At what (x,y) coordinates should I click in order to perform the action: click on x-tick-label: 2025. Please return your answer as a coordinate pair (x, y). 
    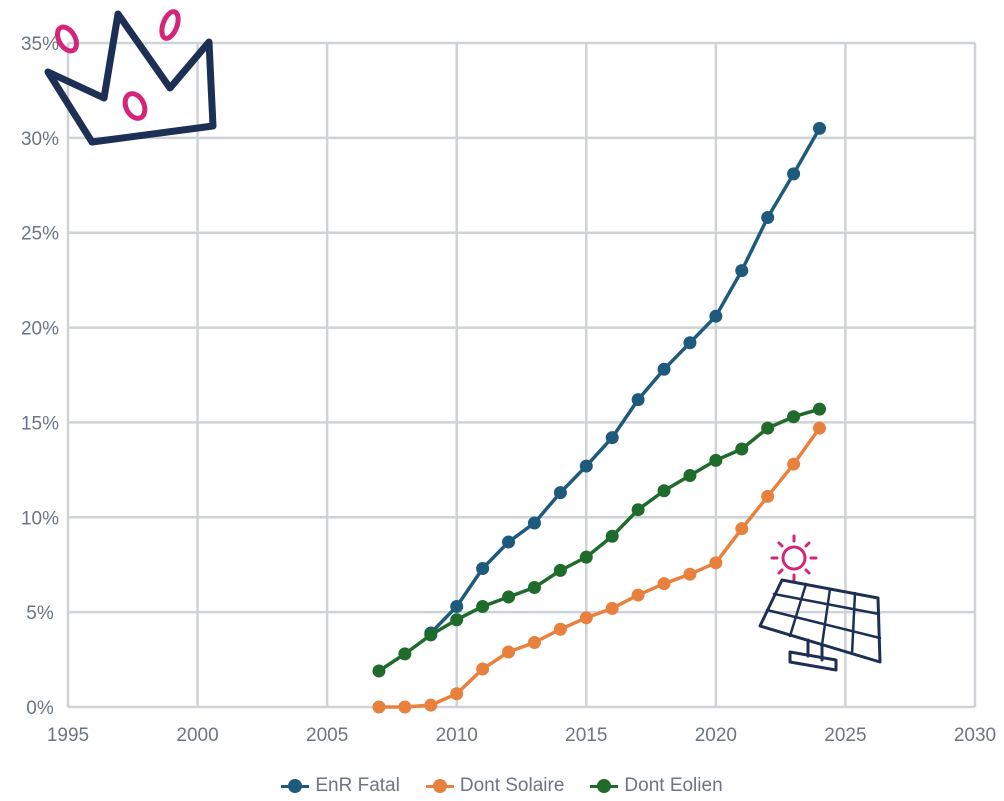
    Looking at the image, I should click on (845, 735).